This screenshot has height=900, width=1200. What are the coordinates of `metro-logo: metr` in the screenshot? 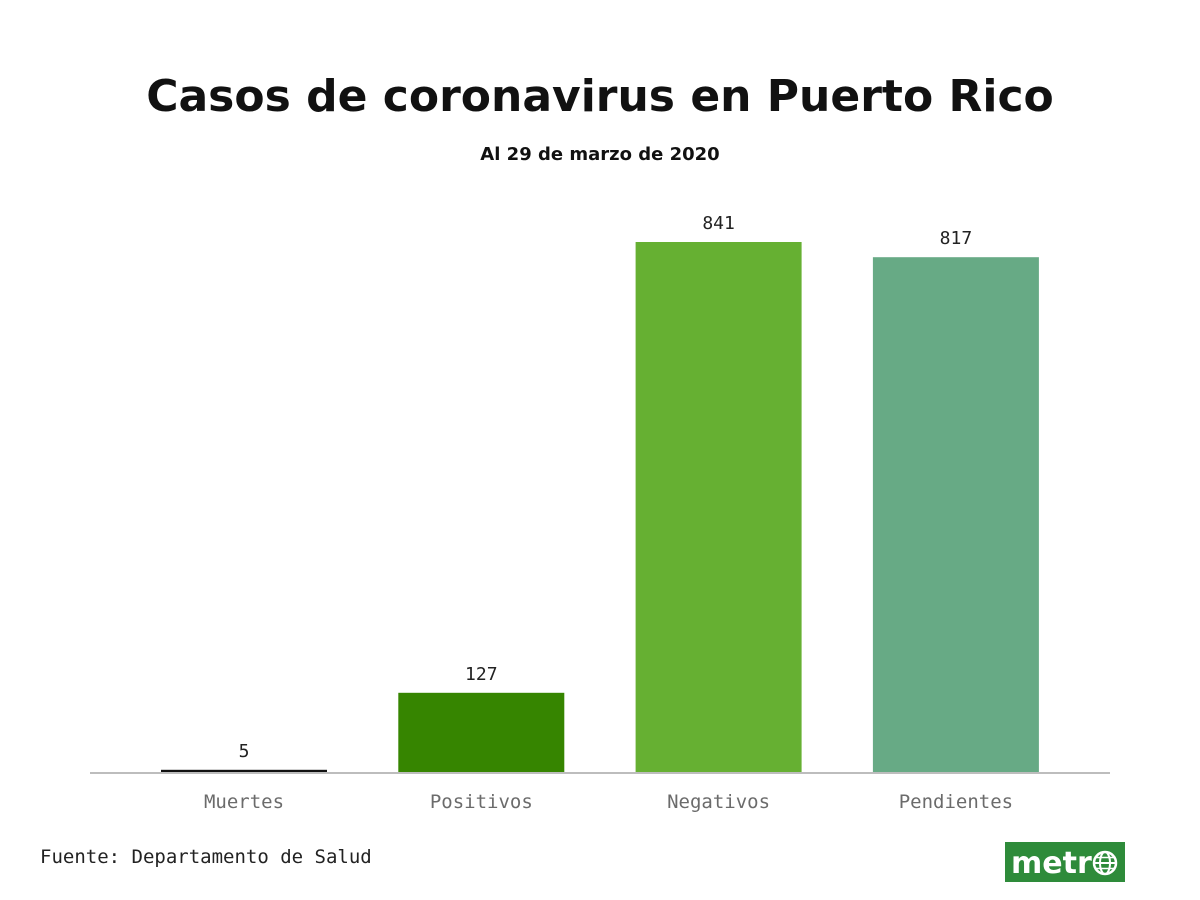 It's located at (1065, 862).